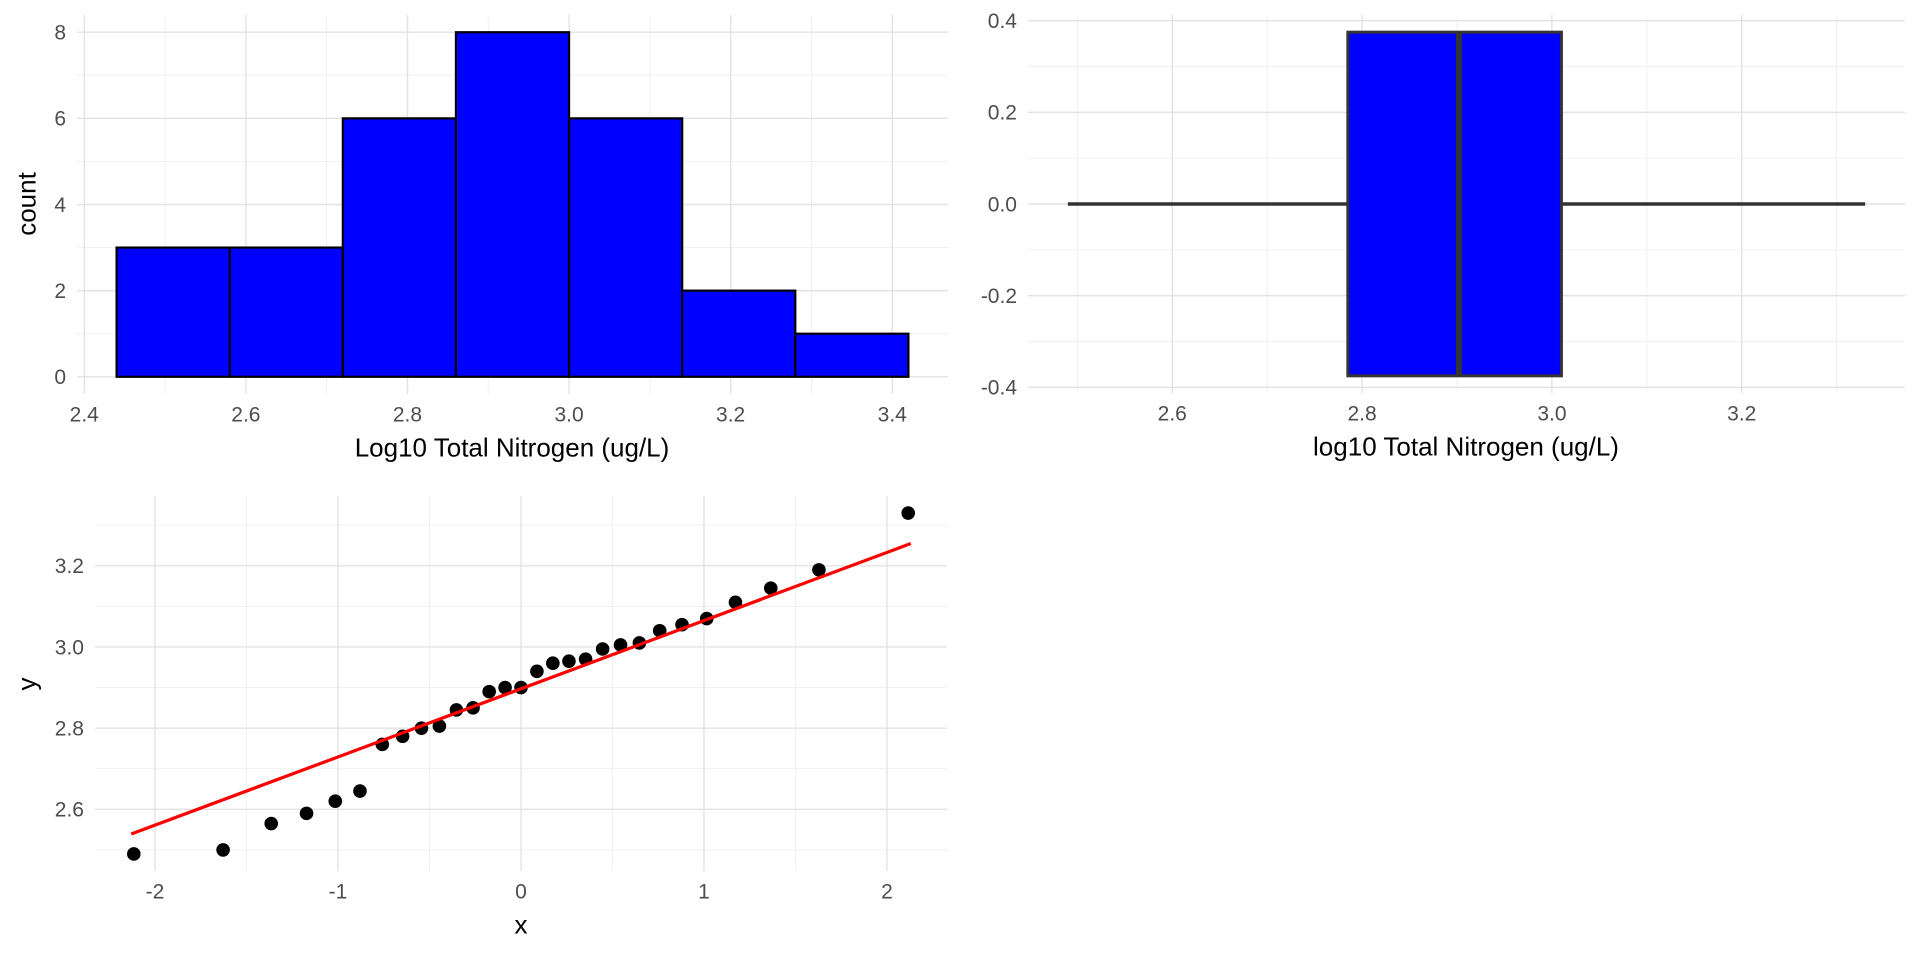 The height and width of the screenshot is (960, 1920). Describe the element at coordinates (26, 684) in the screenshot. I see `qq-y-axis-title: y` at that location.